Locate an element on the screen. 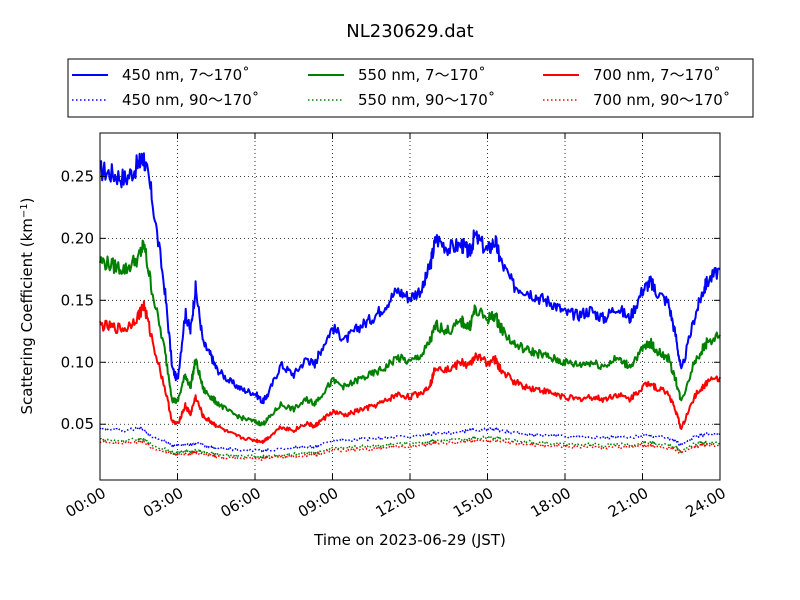 Image resolution: width=800 pixels, height=600 pixels. legend-label: 700 nm, 7～170˚ is located at coordinates (657, 75).